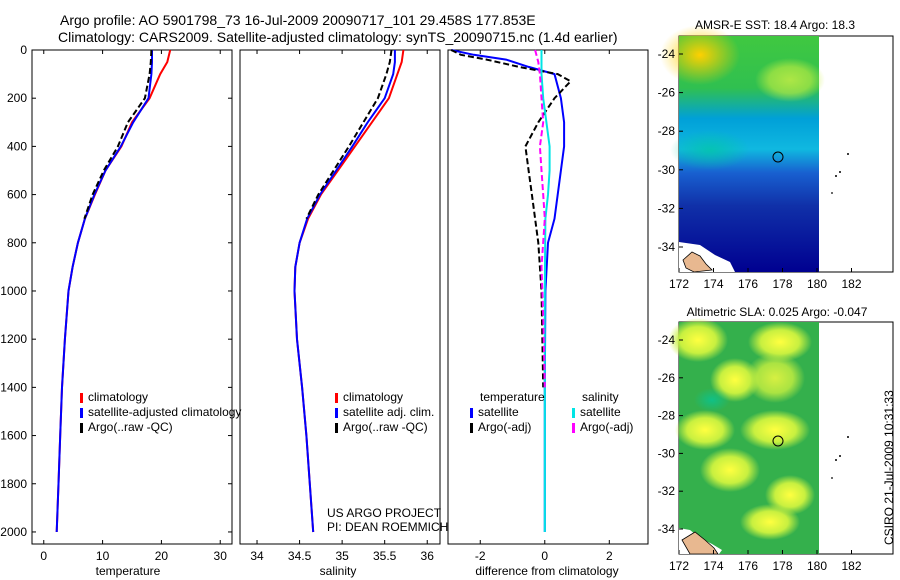 The image size is (900, 580). What do you see at coordinates (162, 556) in the screenshot?
I see `x-tick-label: 20` at bounding box center [162, 556].